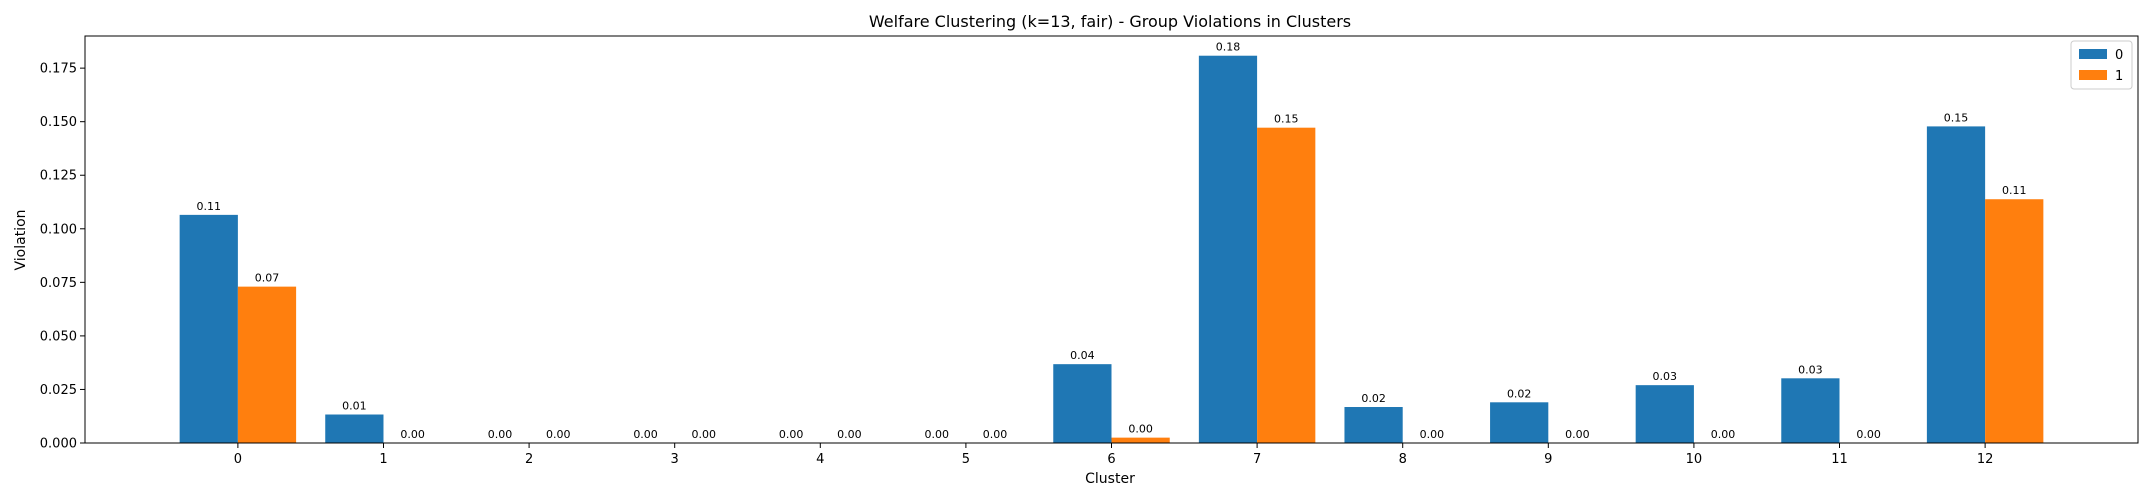  Describe the element at coordinates (1519, 393) in the screenshot. I see `data-label-series-0-cluster-9: 0.02` at that location.